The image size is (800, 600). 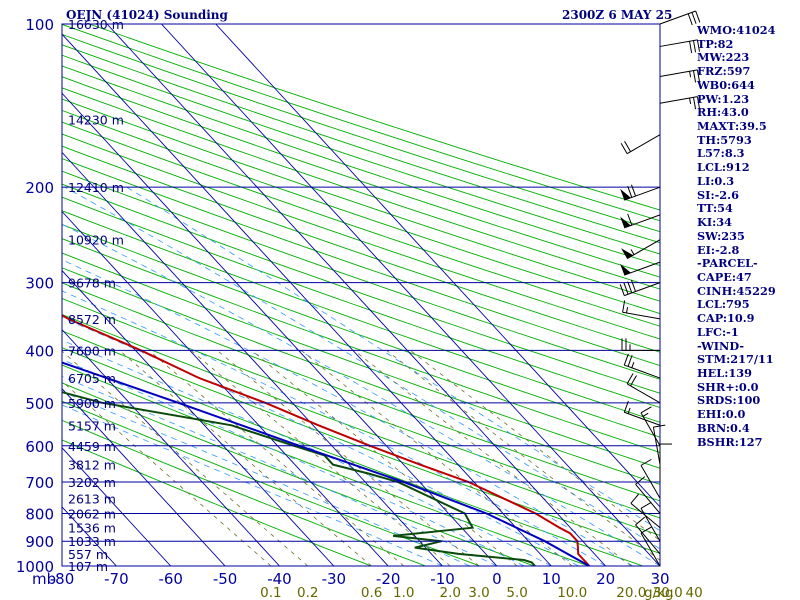 I want to click on height-label: 5157 m, so click(x=92, y=425).